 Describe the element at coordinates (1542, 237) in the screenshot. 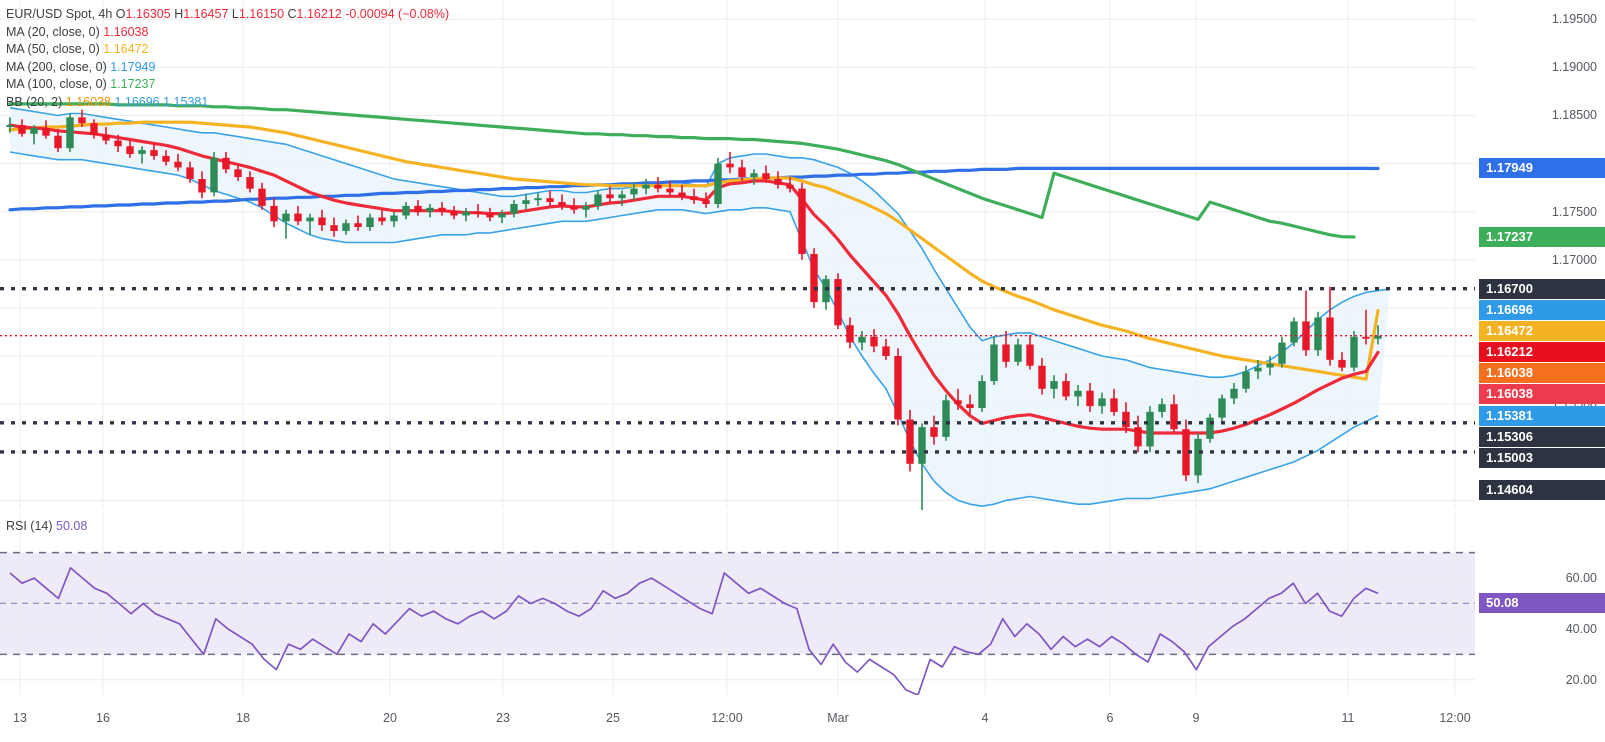

I see `price-axis-badge: 1.17237` at that location.